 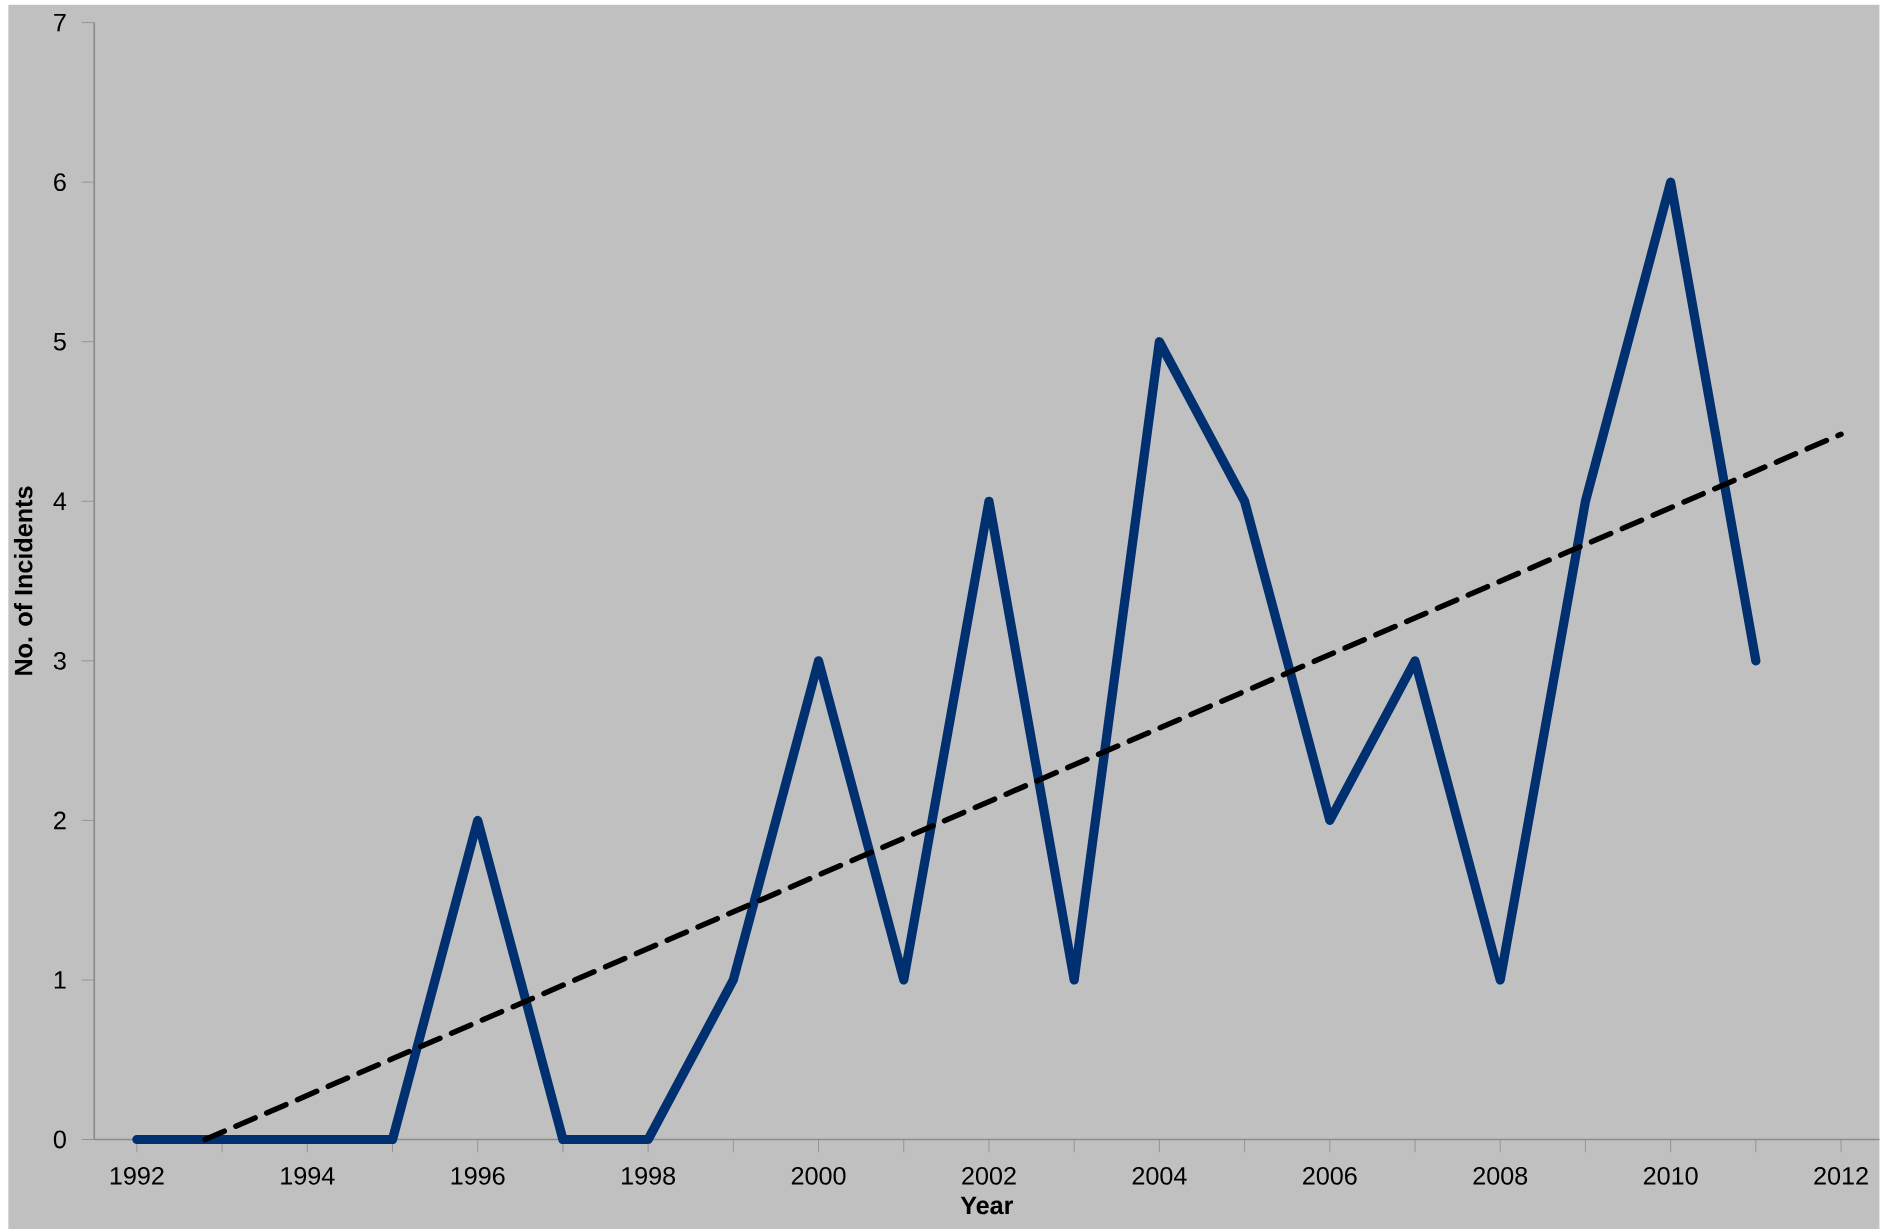 I want to click on y-tick-label: 5, so click(x=59, y=341).